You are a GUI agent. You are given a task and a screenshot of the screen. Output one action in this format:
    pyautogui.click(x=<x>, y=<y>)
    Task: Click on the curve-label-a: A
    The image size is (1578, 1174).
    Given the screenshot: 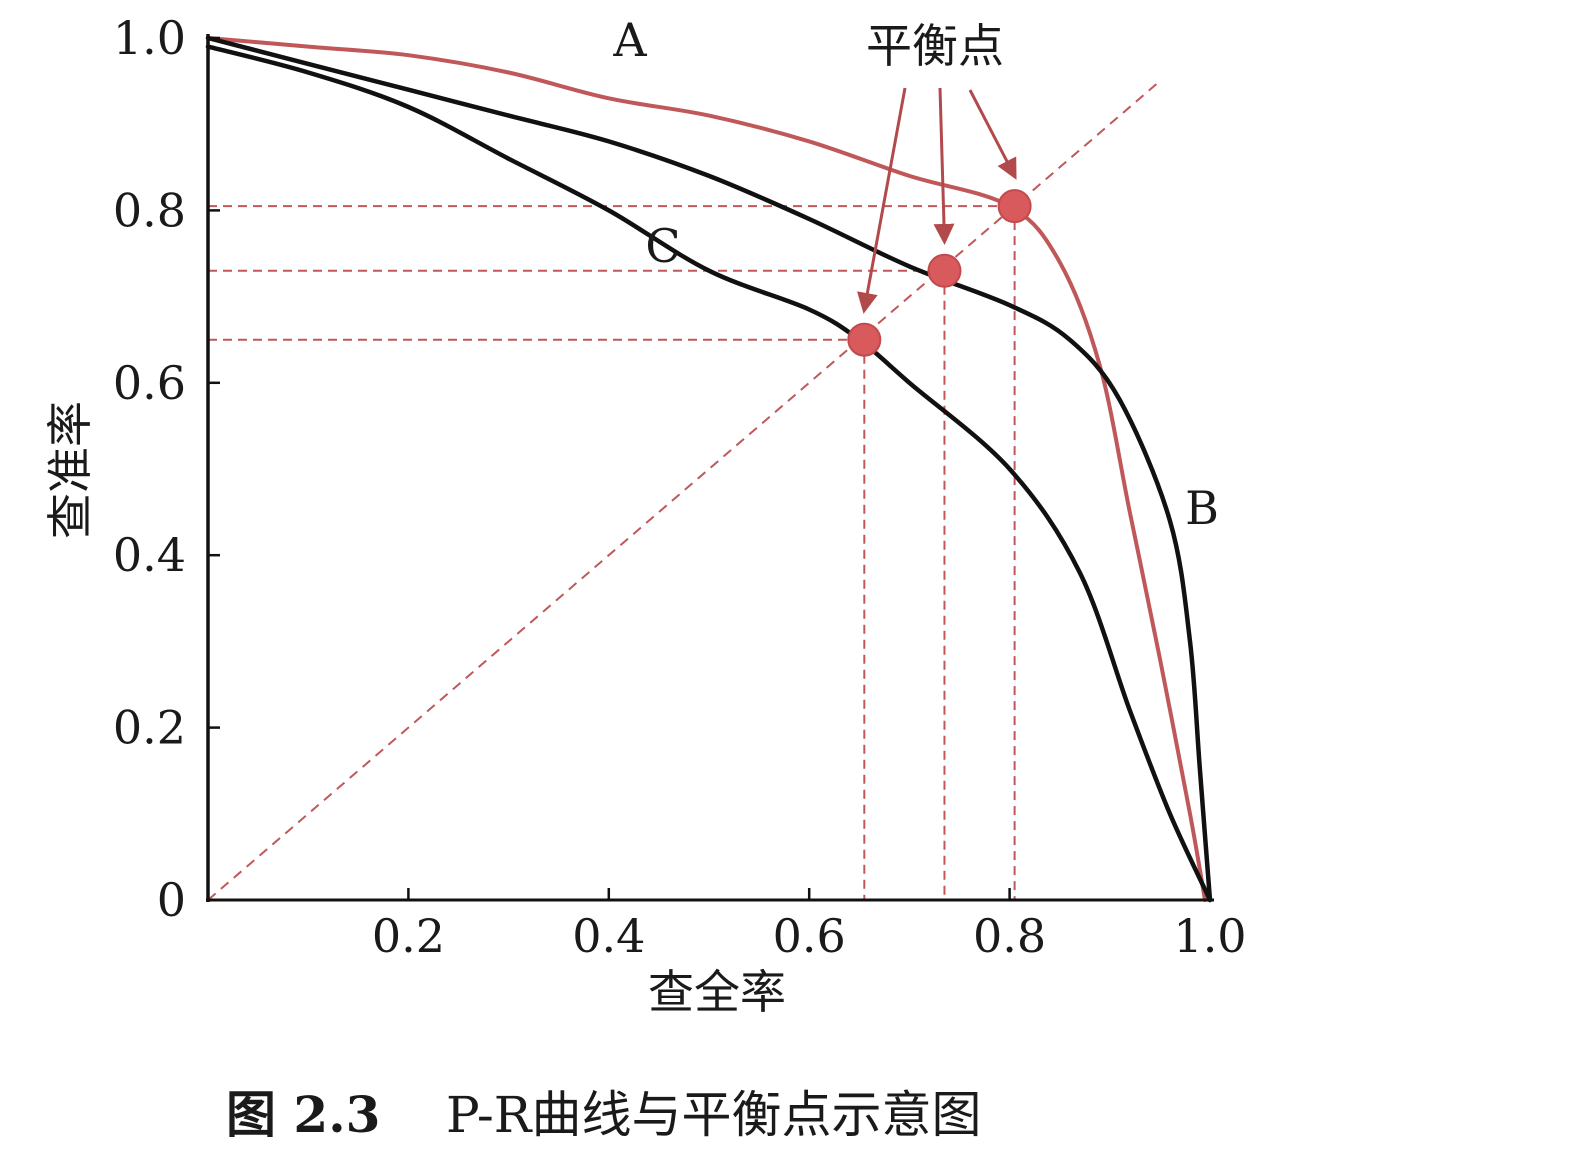 What is the action you would take?
    pyautogui.click(x=629, y=40)
    